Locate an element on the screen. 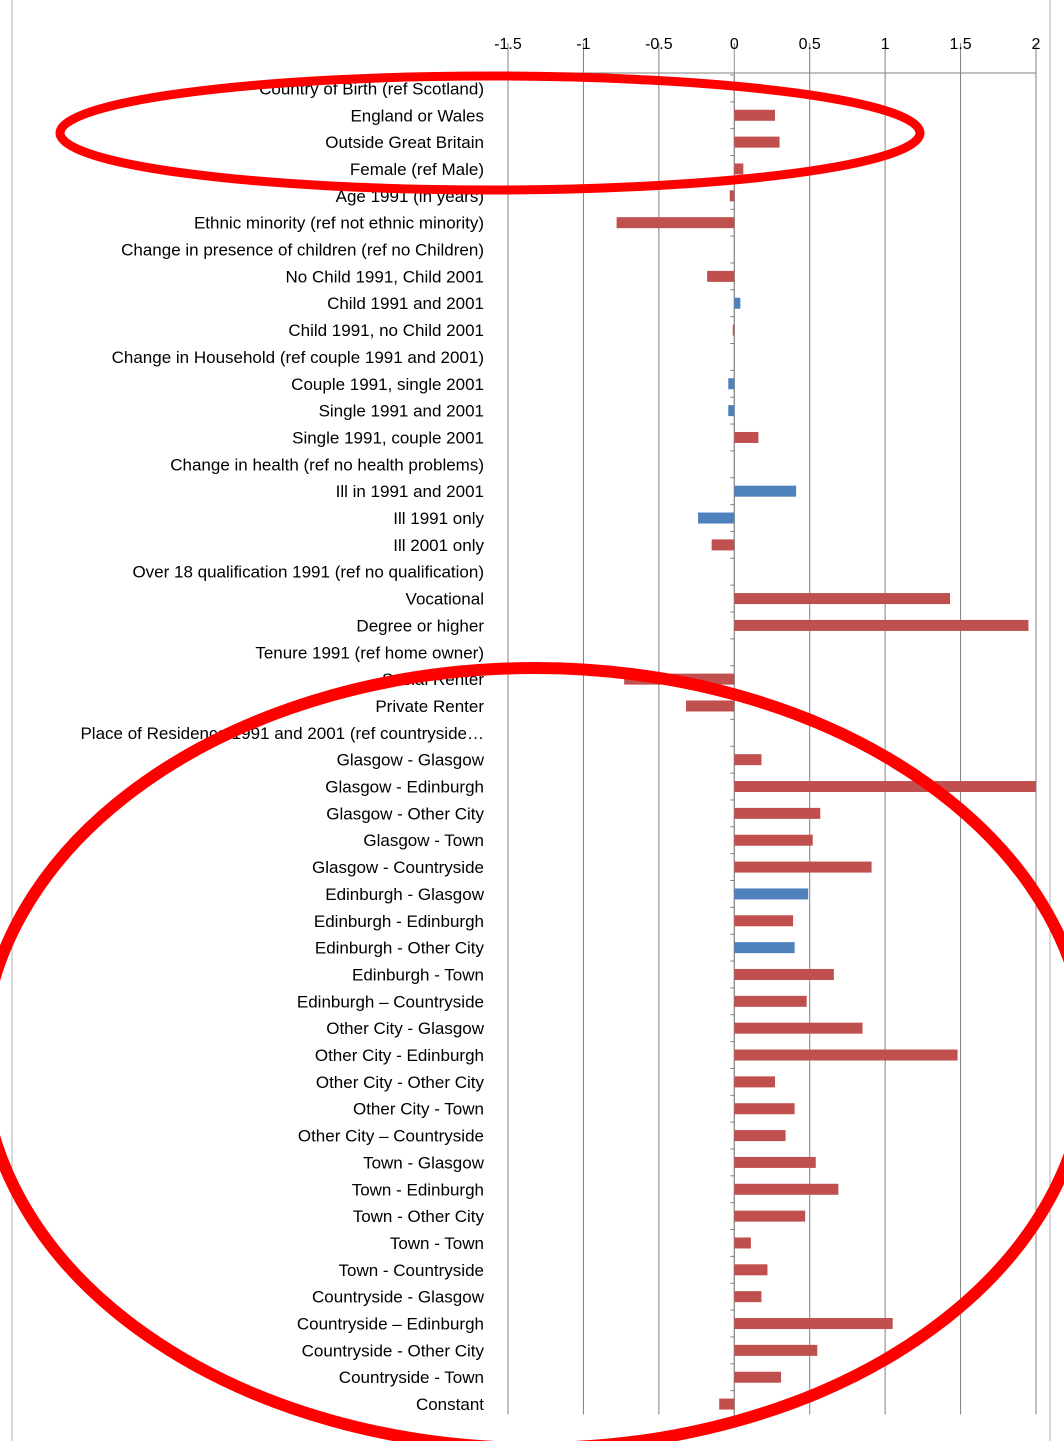 This screenshot has width=1064, height=1446. category-label: Single 1991 and 2001 is located at coordinates (401, 411).